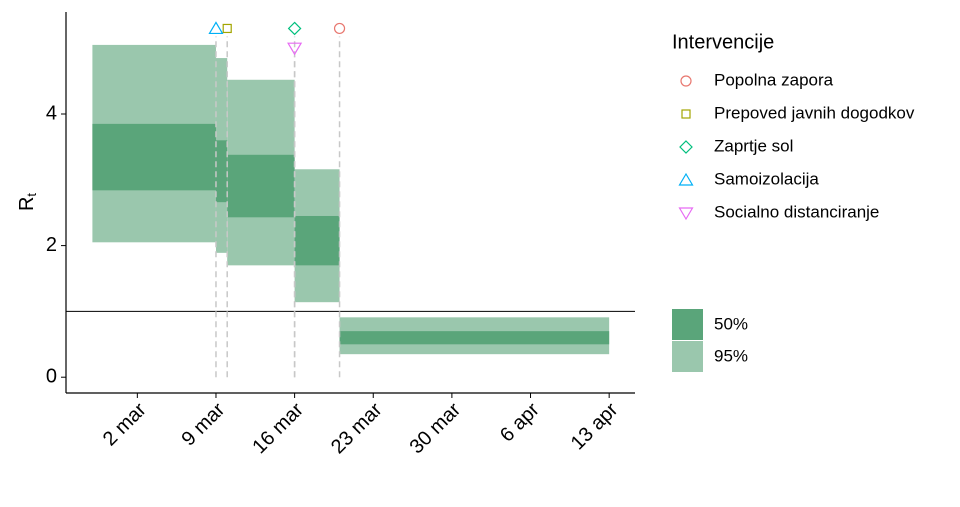 The height and width of the screenshot is (507, 960). I want to click on x-tick-label: 30 mar, so click(436, 428).